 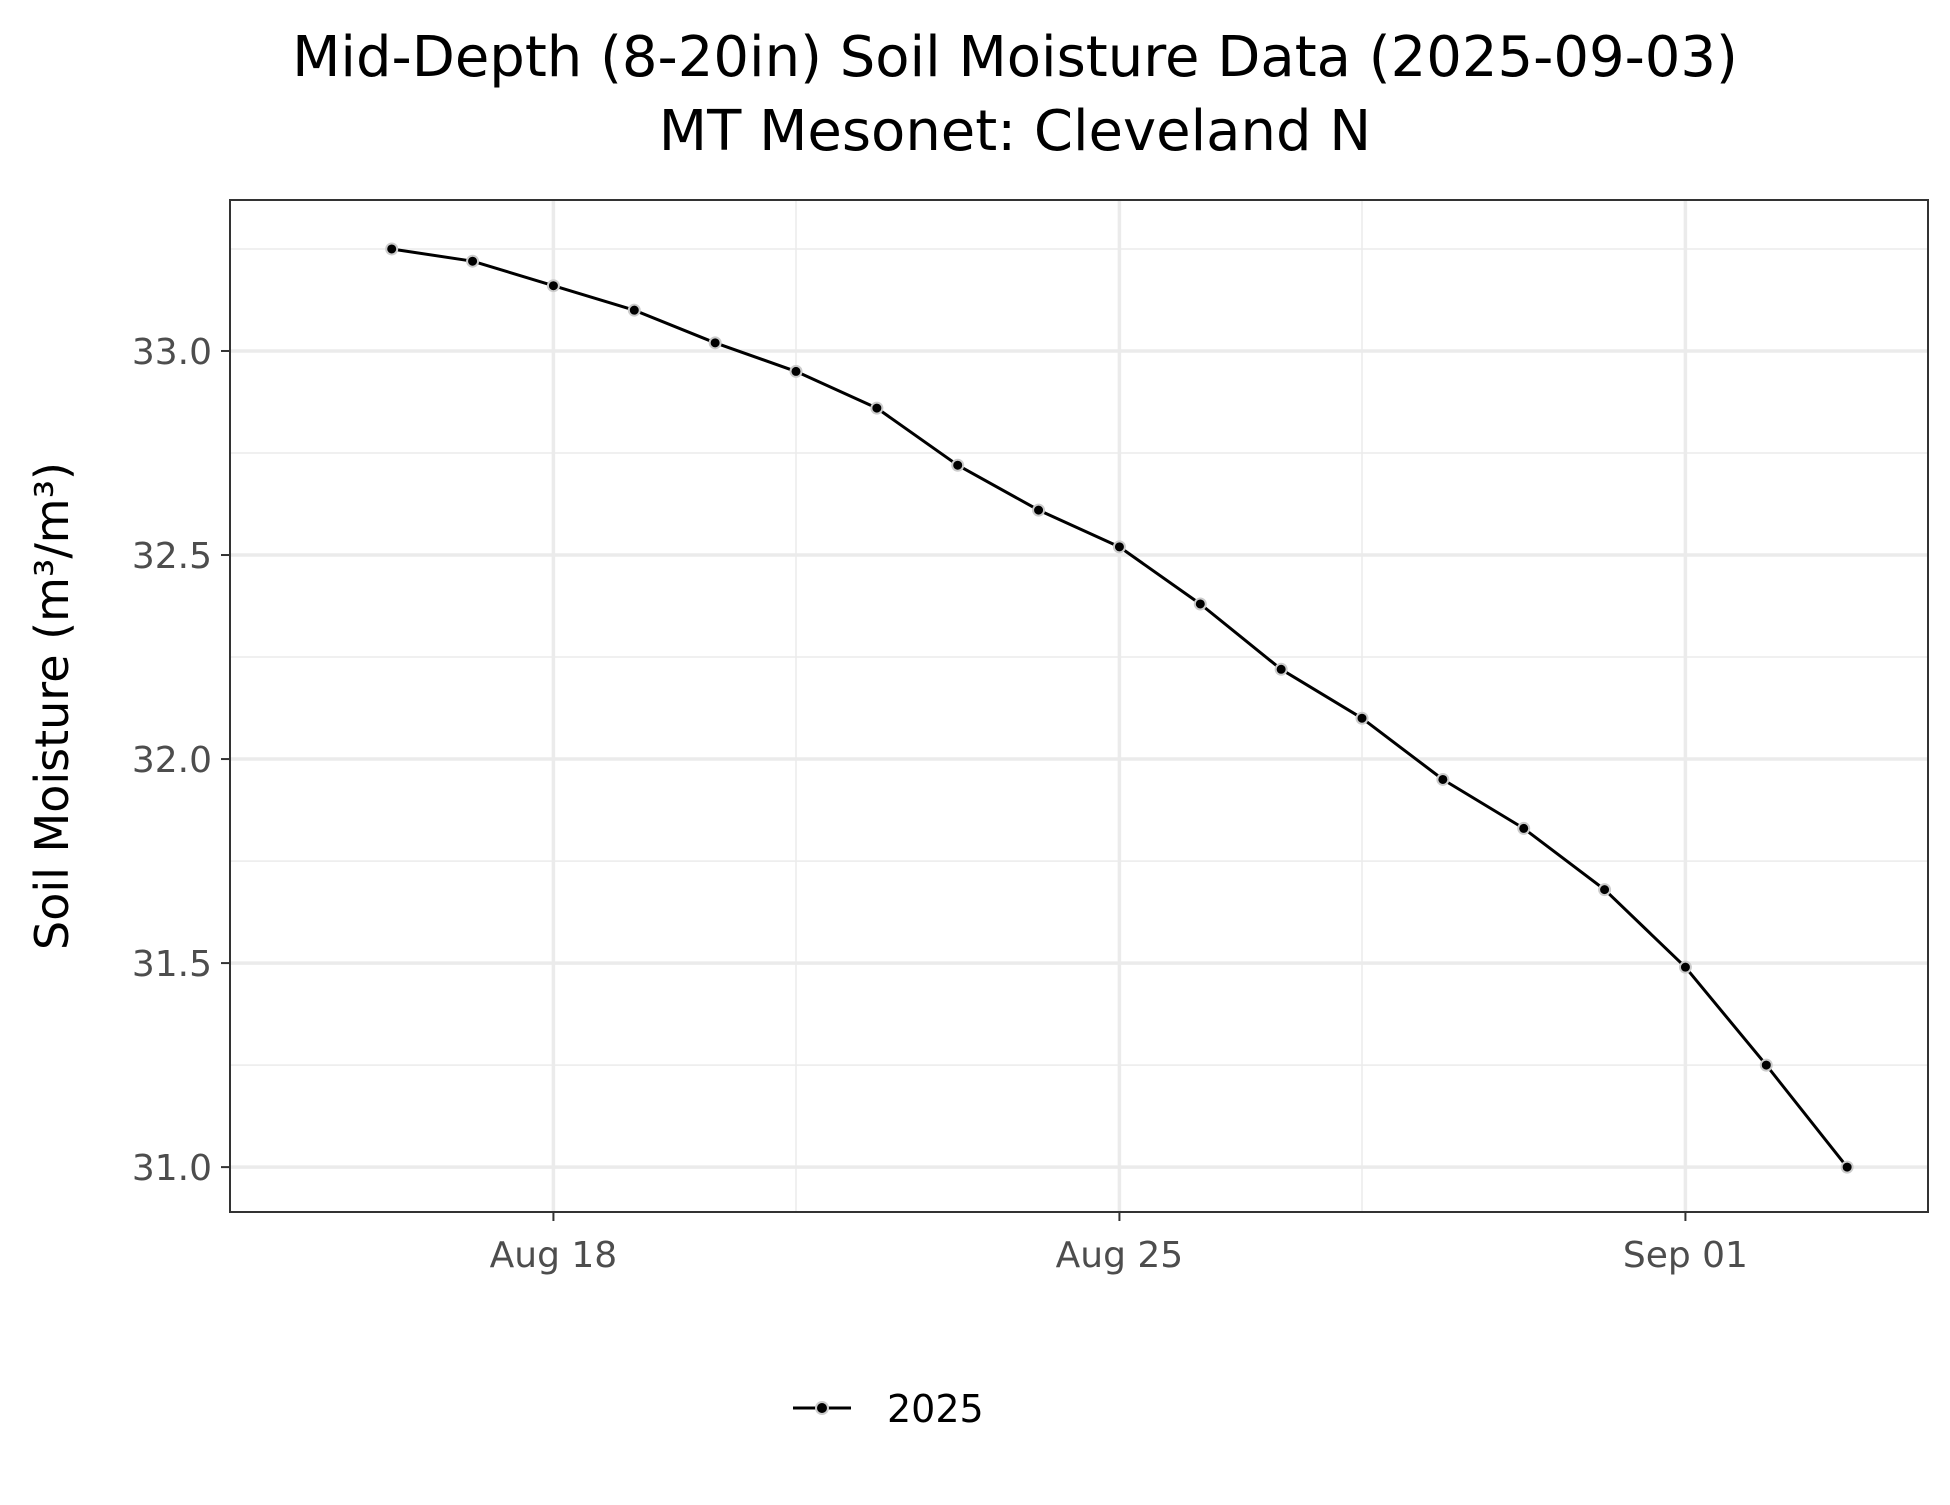 What do you see at coordinates (172, 1168) in the screenshot?
I see `y-tick-label: 31.0` at bounding box center [172, 1168].